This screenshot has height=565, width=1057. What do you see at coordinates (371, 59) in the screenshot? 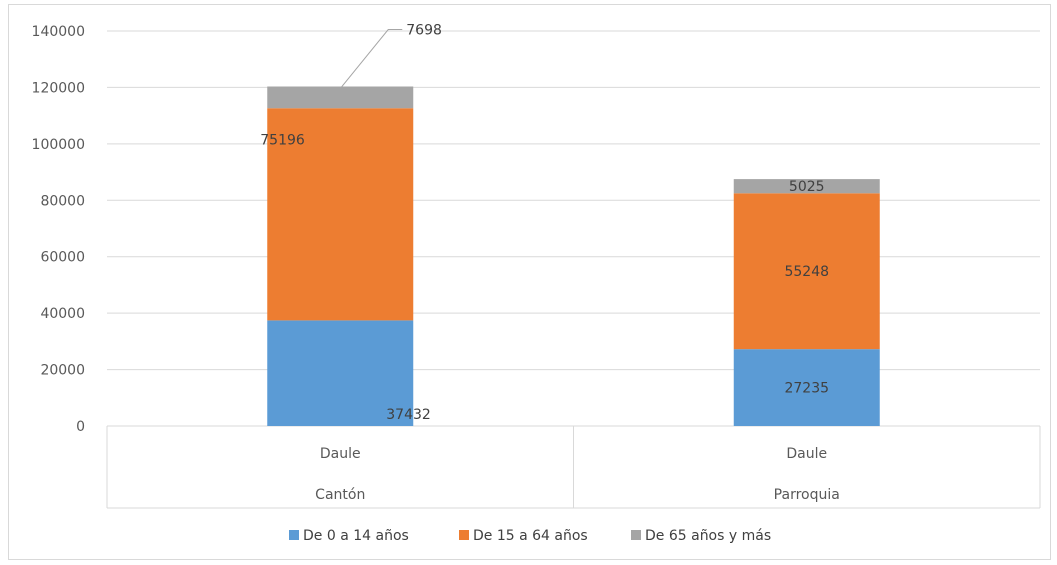
I see `leader-line` at bounding box center [371, 59].